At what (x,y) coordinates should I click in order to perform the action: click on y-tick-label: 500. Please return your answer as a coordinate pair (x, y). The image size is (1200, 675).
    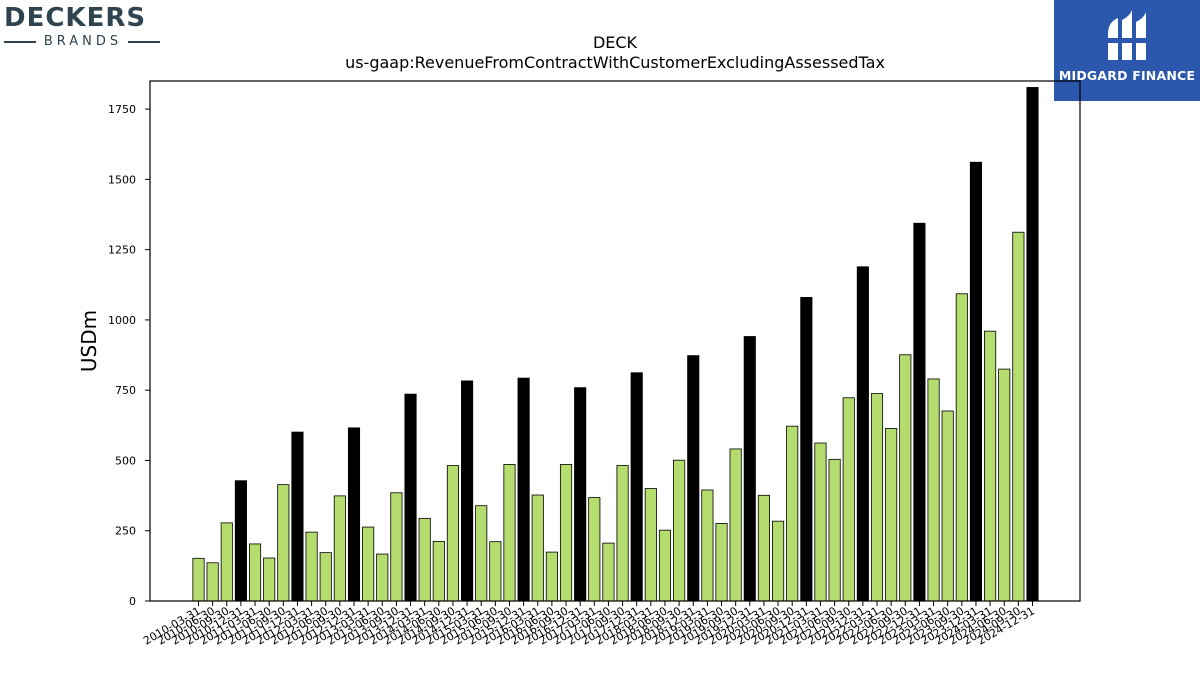
    Looking at the image, I should click on (125, 460).